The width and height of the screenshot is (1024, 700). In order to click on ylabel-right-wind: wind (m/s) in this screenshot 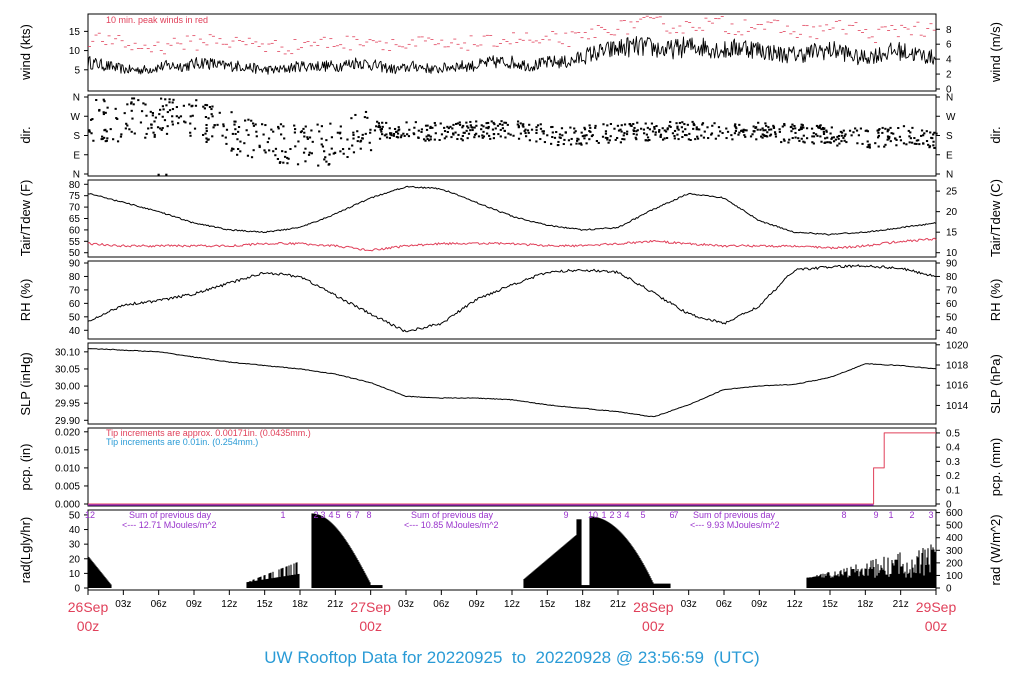, I will do `click(995, 52)`.